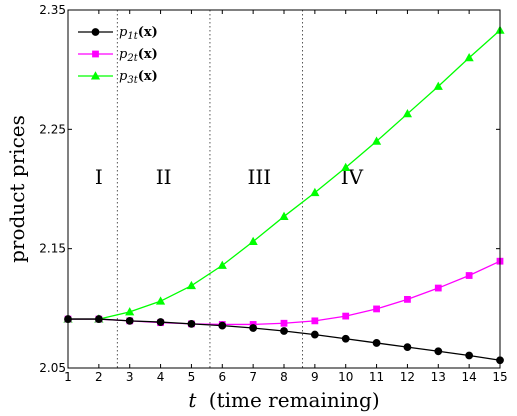 Image resolution: width=517 pixels, height=416 pixels. I want to click on x-tick-label: 14, so click(469, 377).